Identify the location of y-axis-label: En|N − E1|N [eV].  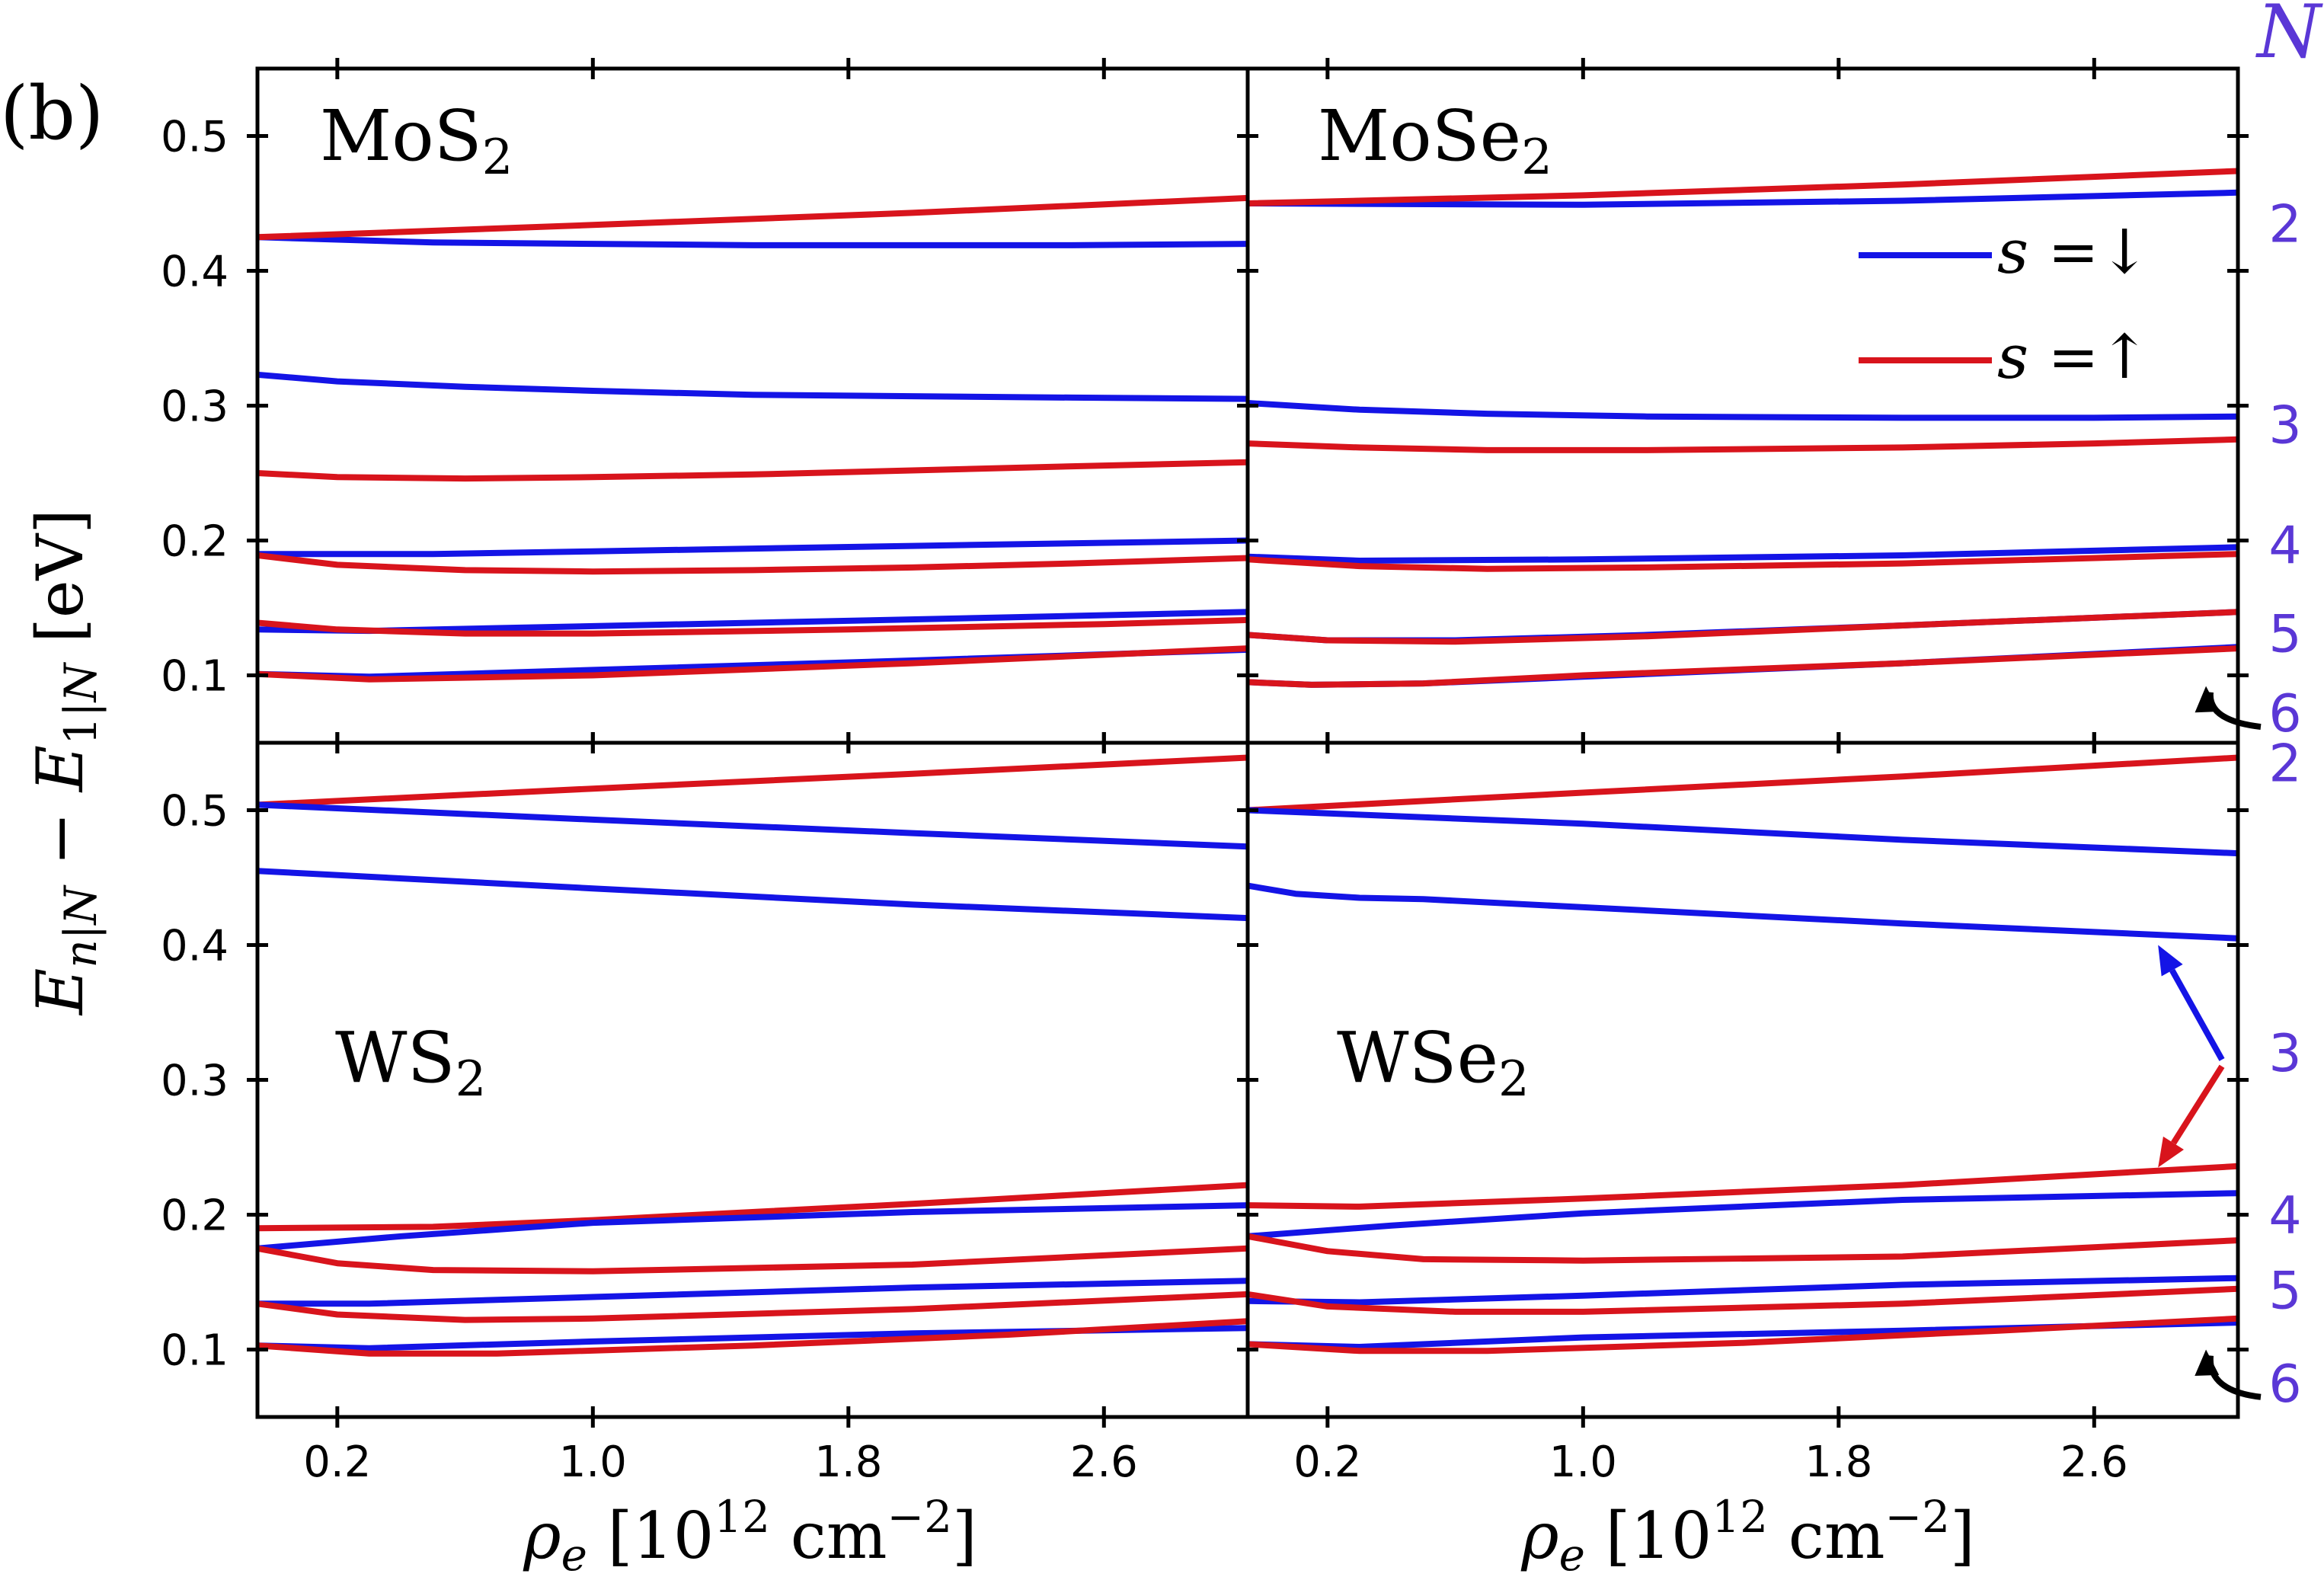
(65, 762).